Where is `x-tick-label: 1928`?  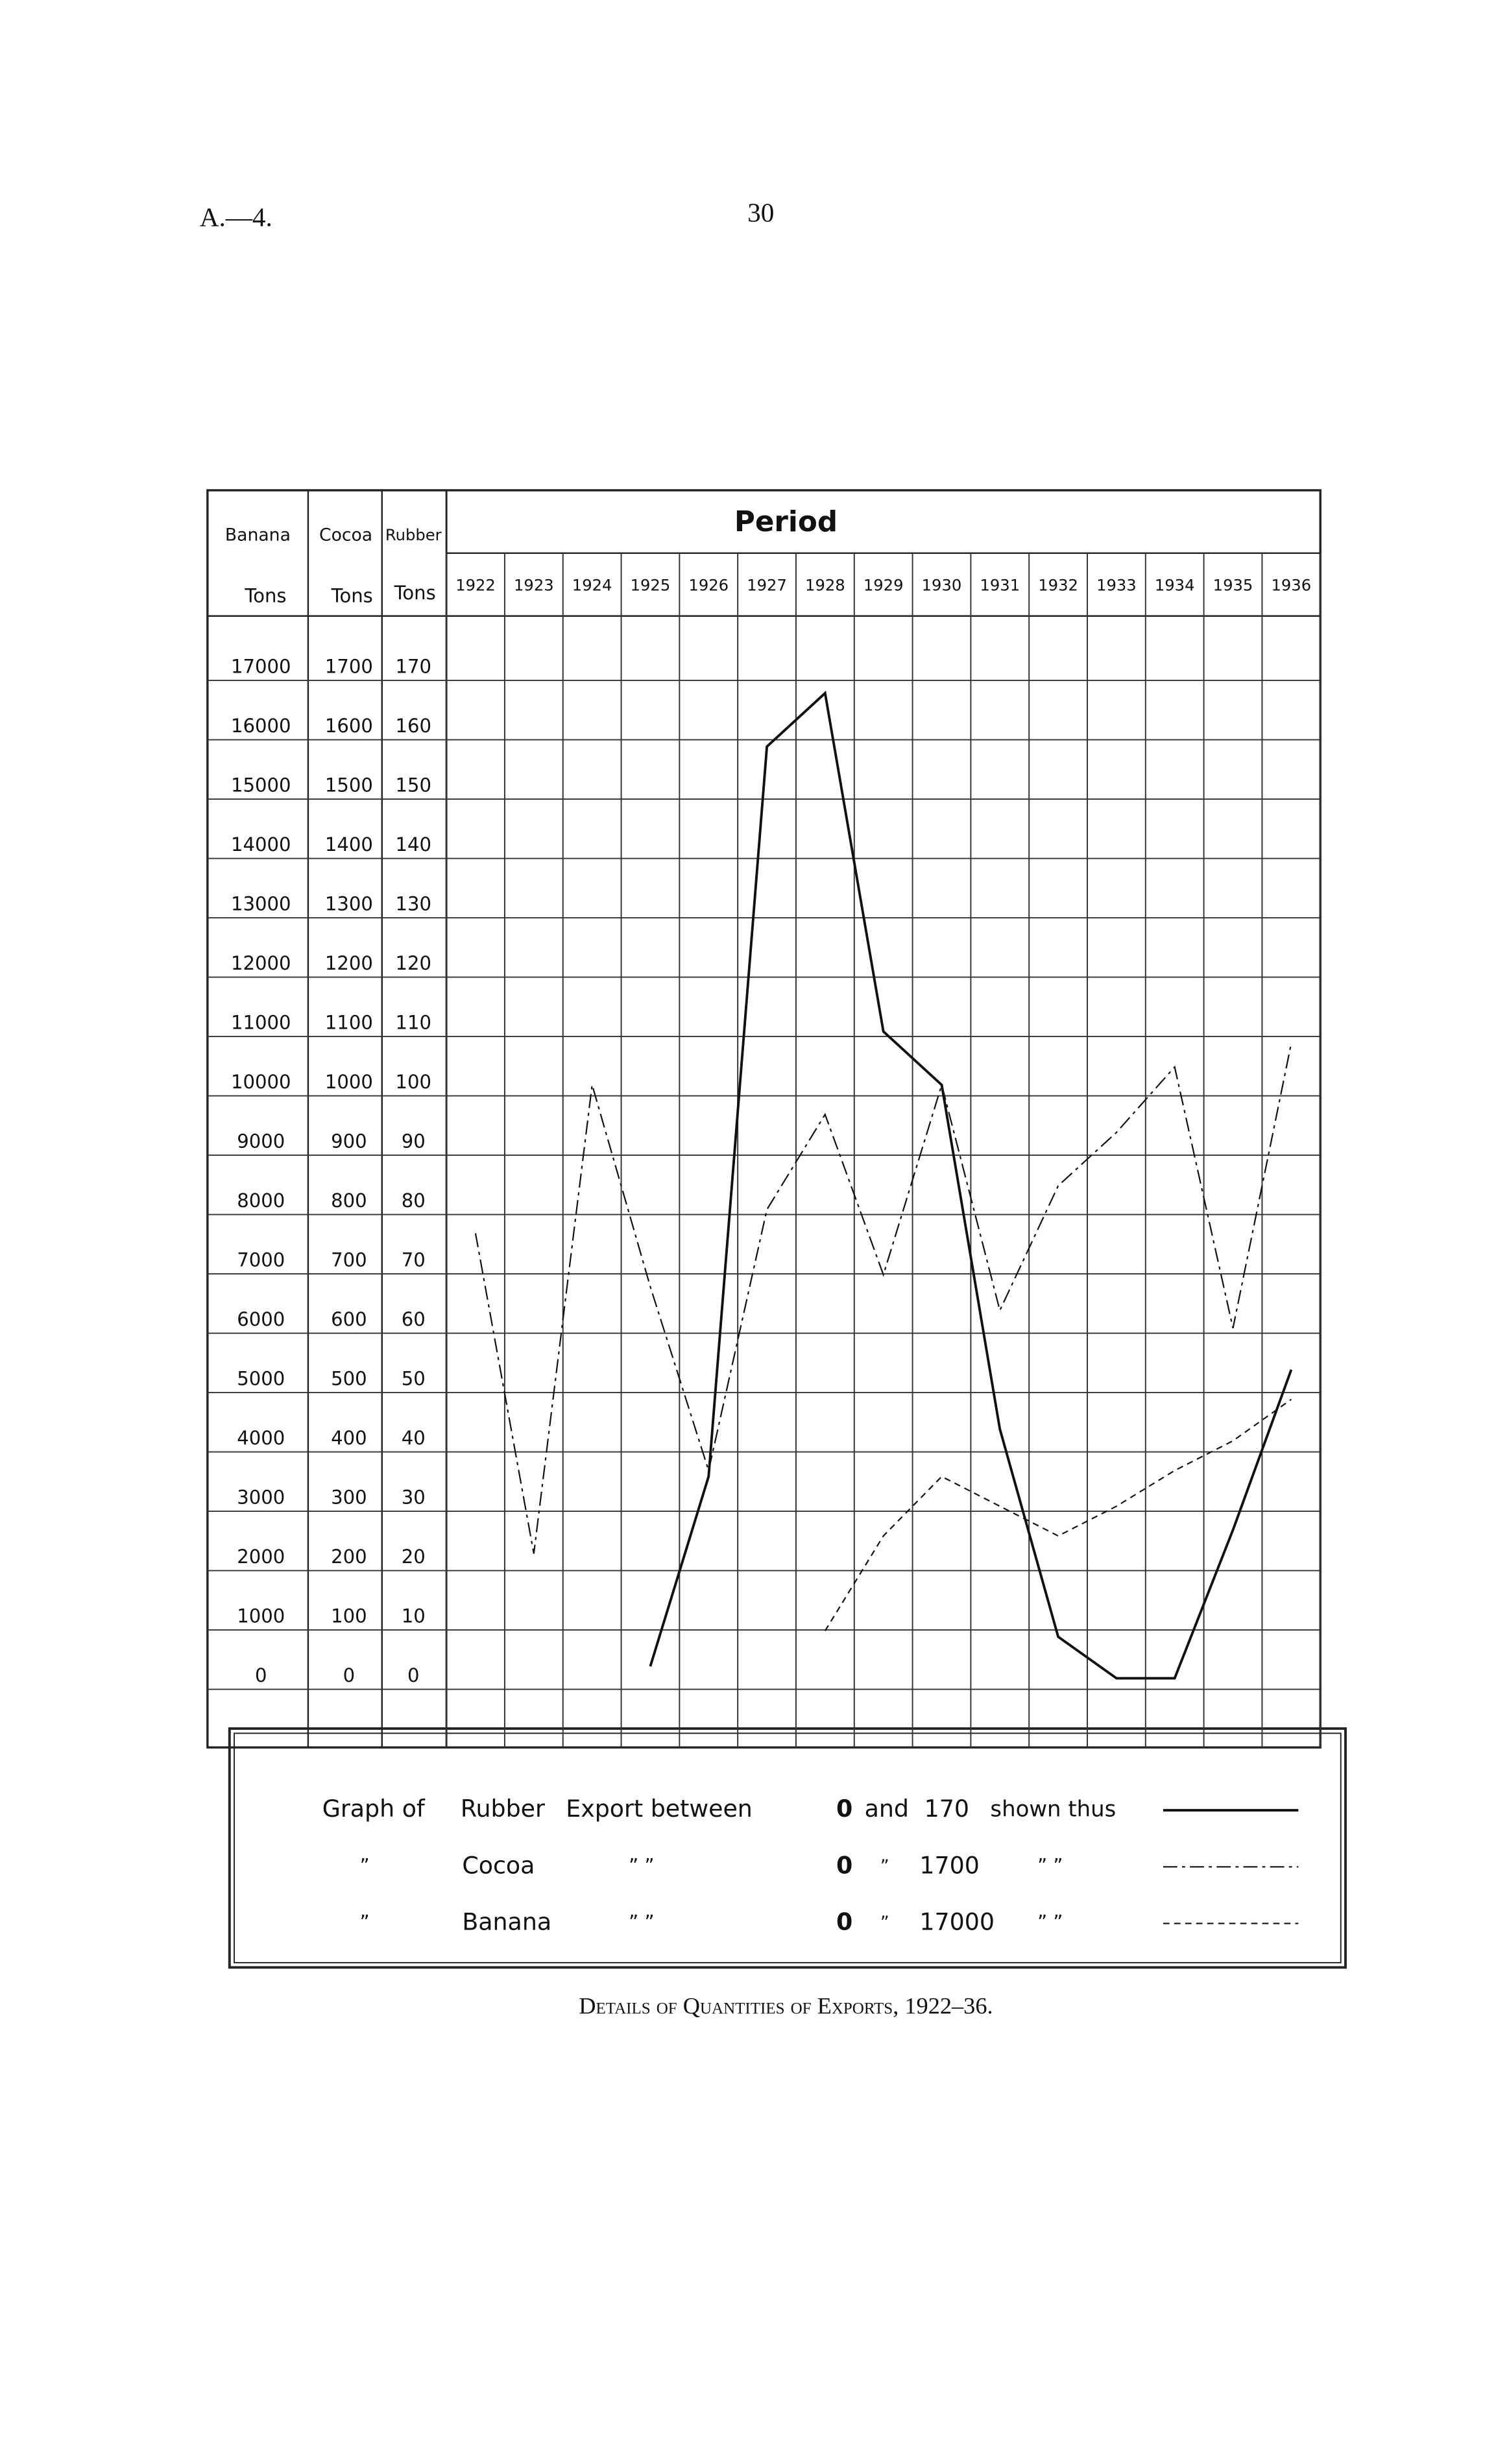
x-tick-label: 1928 is located at coordinates (825, 586).